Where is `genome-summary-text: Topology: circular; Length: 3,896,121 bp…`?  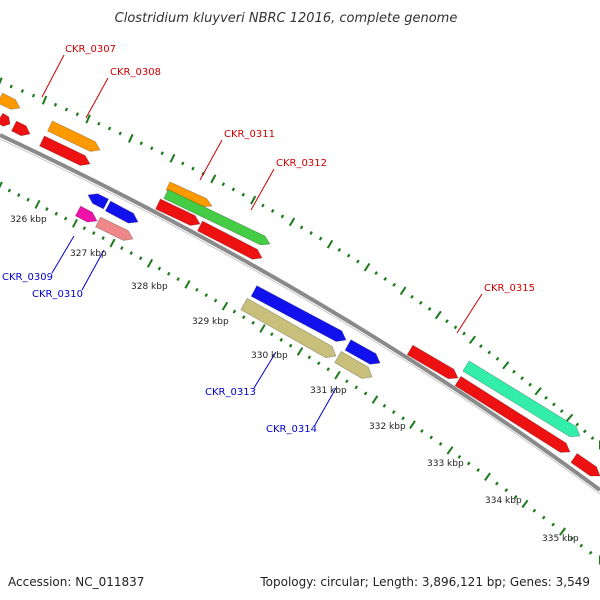 genome-summary-text: Topology: circular; Length: 3,896,121 bp… is located at coordinates (425, 582).